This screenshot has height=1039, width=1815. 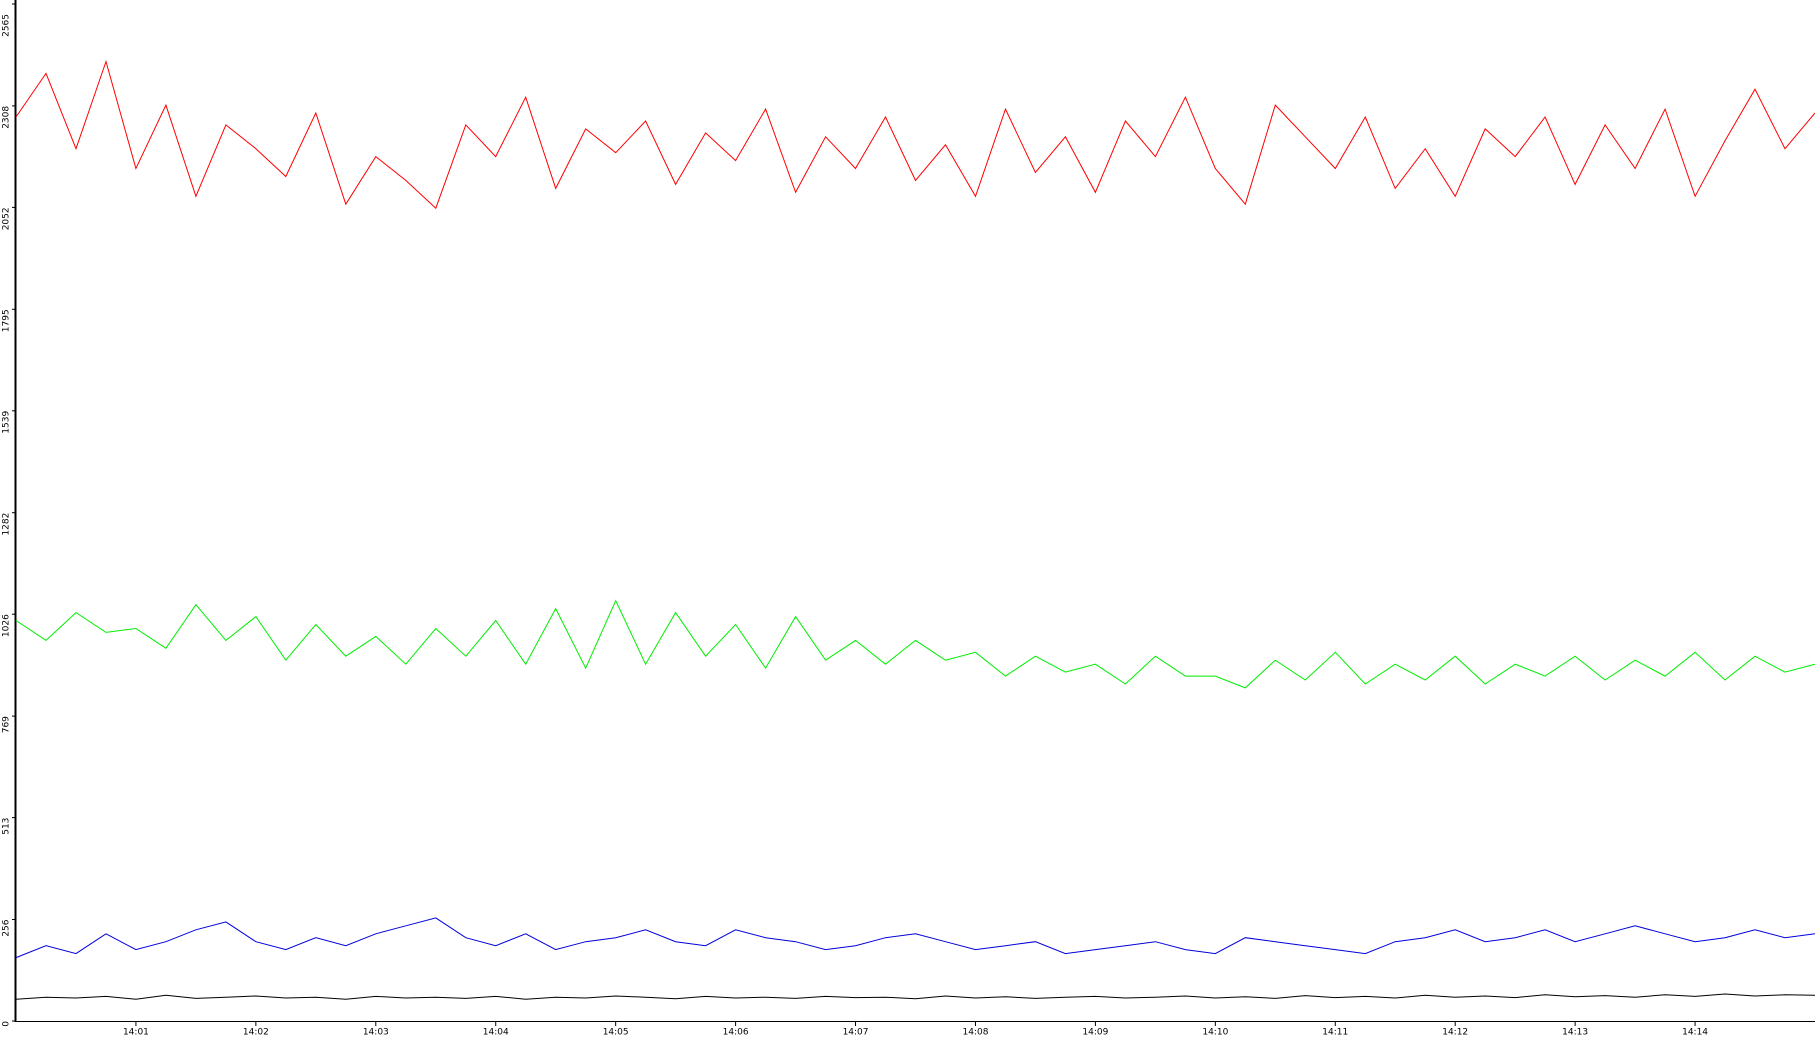 I want to click on y-tick-label: 1539, so click(x=7, y=422).